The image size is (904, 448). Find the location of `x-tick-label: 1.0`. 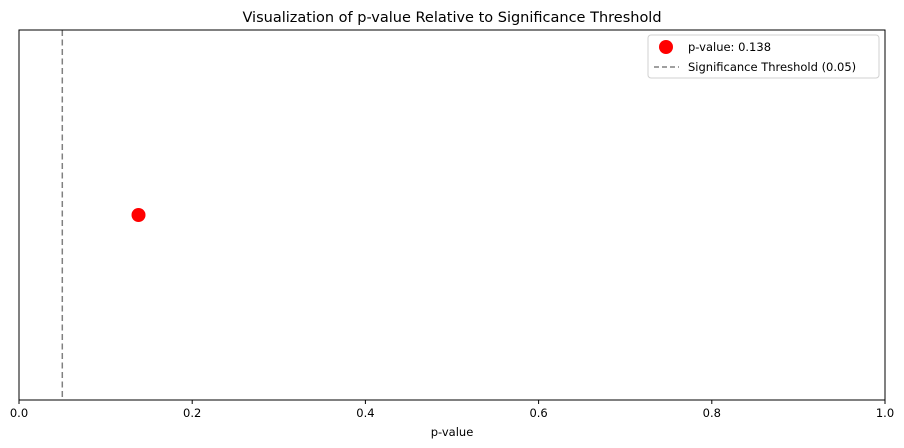

x-tick-label: 1.0 is located at coordinates (885, 413).